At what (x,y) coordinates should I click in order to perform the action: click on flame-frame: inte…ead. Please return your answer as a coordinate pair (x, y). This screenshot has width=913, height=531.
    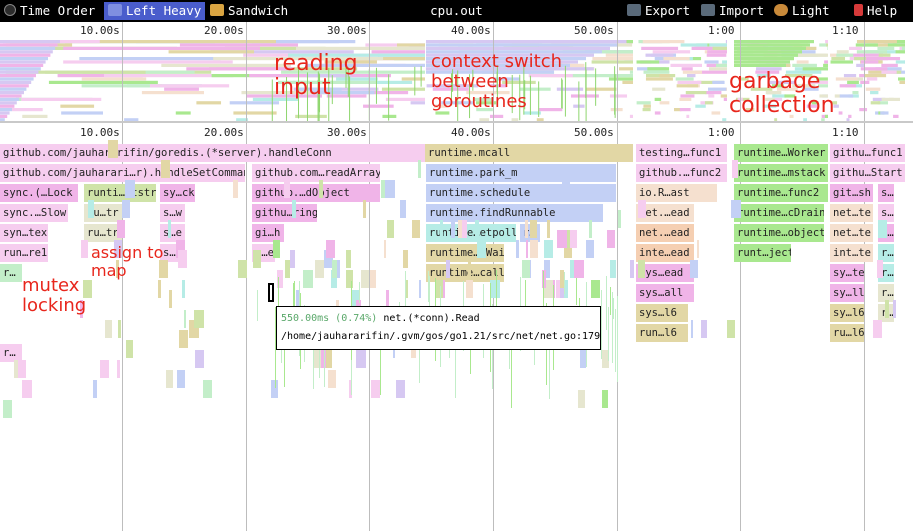
    Looking at the image, I should click on (665, 253).